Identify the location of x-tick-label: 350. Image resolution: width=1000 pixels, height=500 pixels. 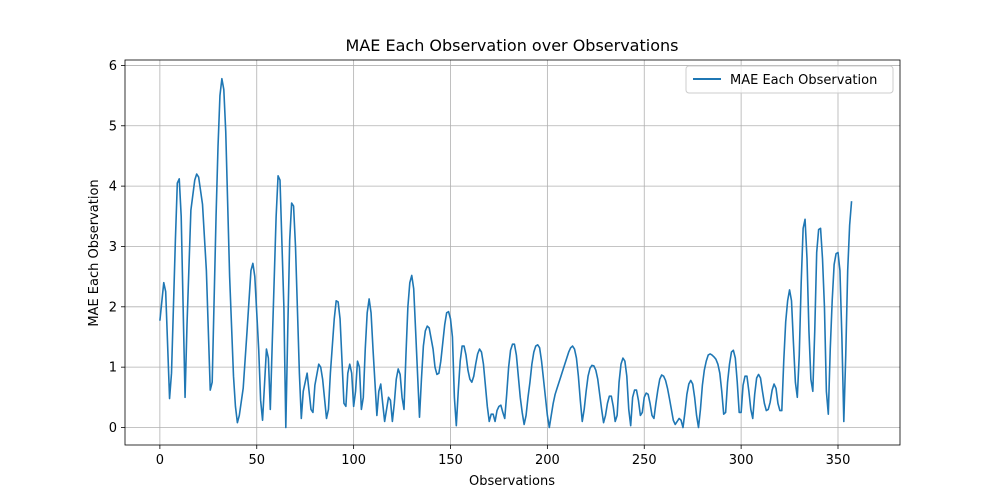
(838, 460).